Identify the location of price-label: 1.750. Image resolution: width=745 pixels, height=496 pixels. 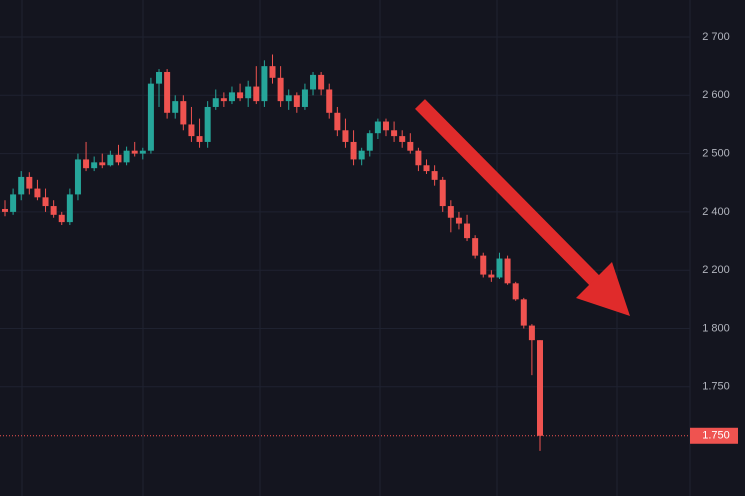
(716, 436).